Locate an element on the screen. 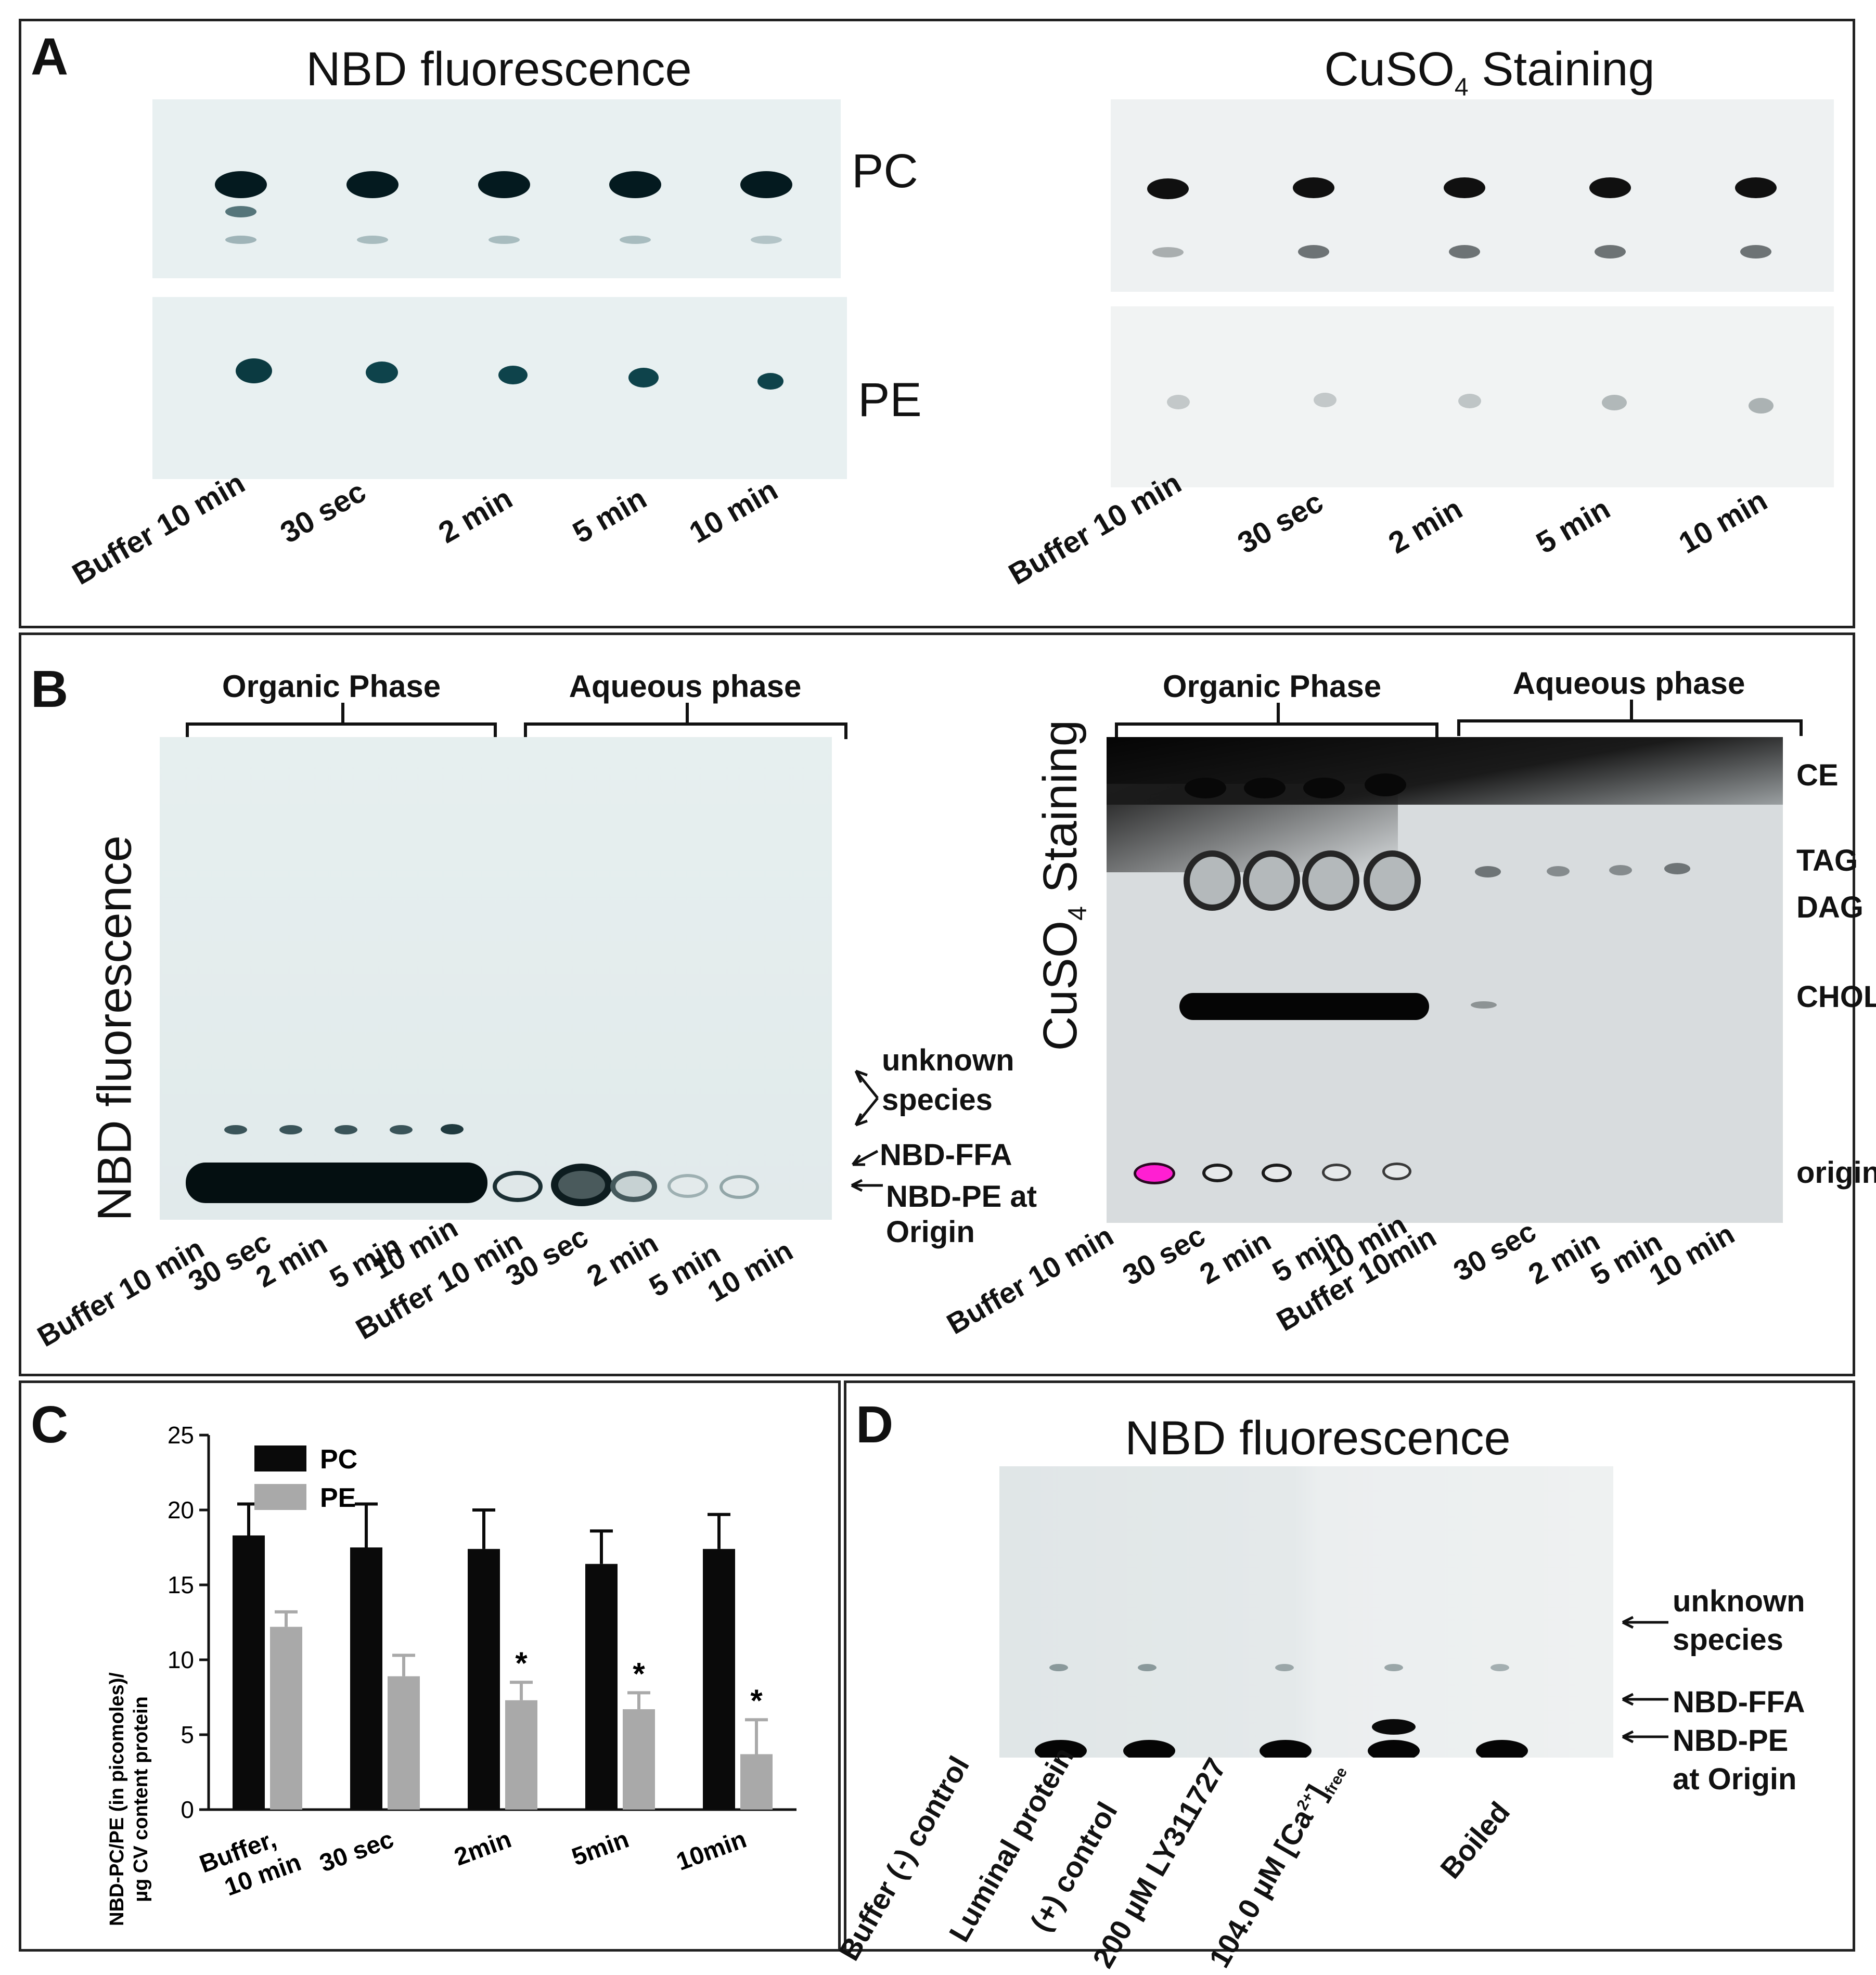  y-tick-label-0: 0 is located at coordinates (187, 1809).